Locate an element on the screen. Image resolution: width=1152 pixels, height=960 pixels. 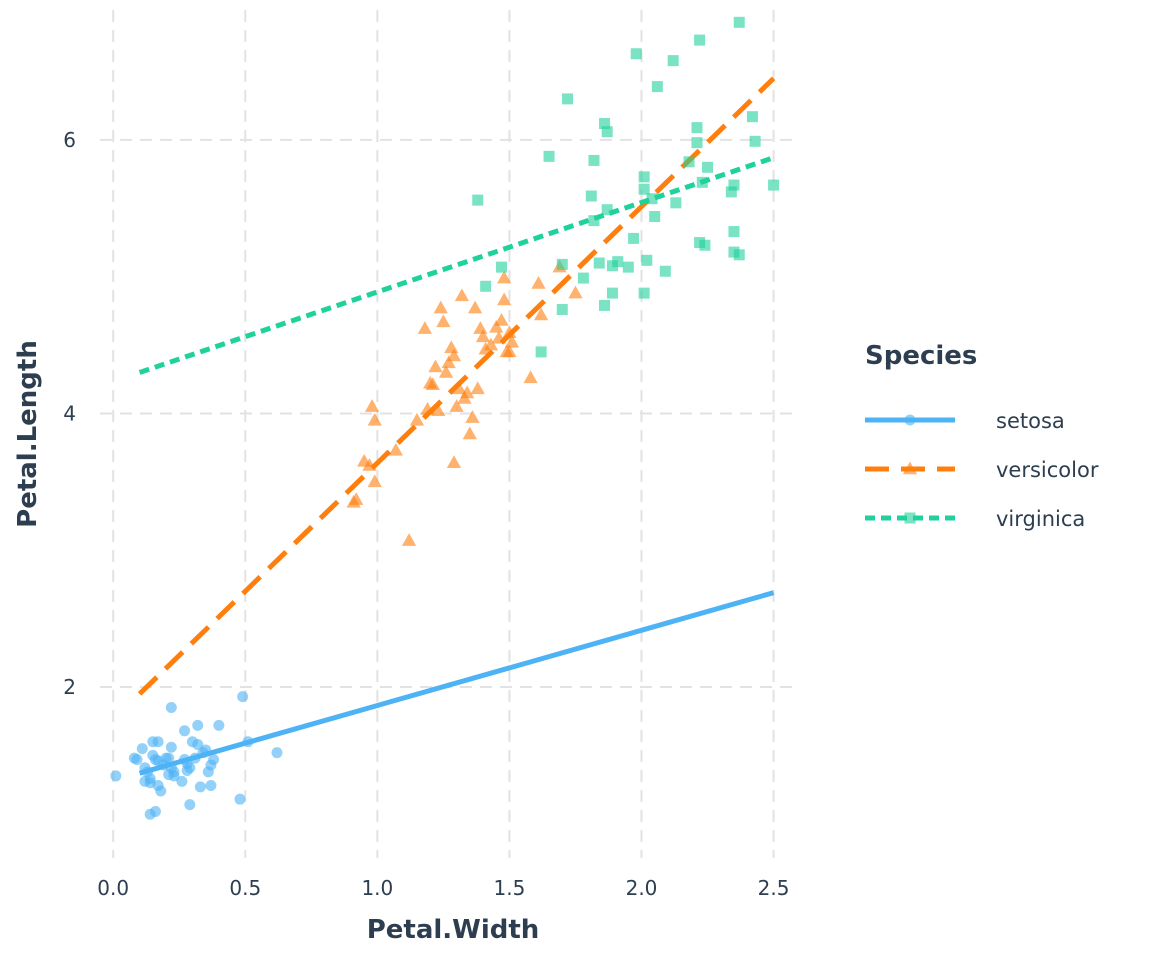
legend: Species setosa versicolor virginica is located at coordinates (982, 436).